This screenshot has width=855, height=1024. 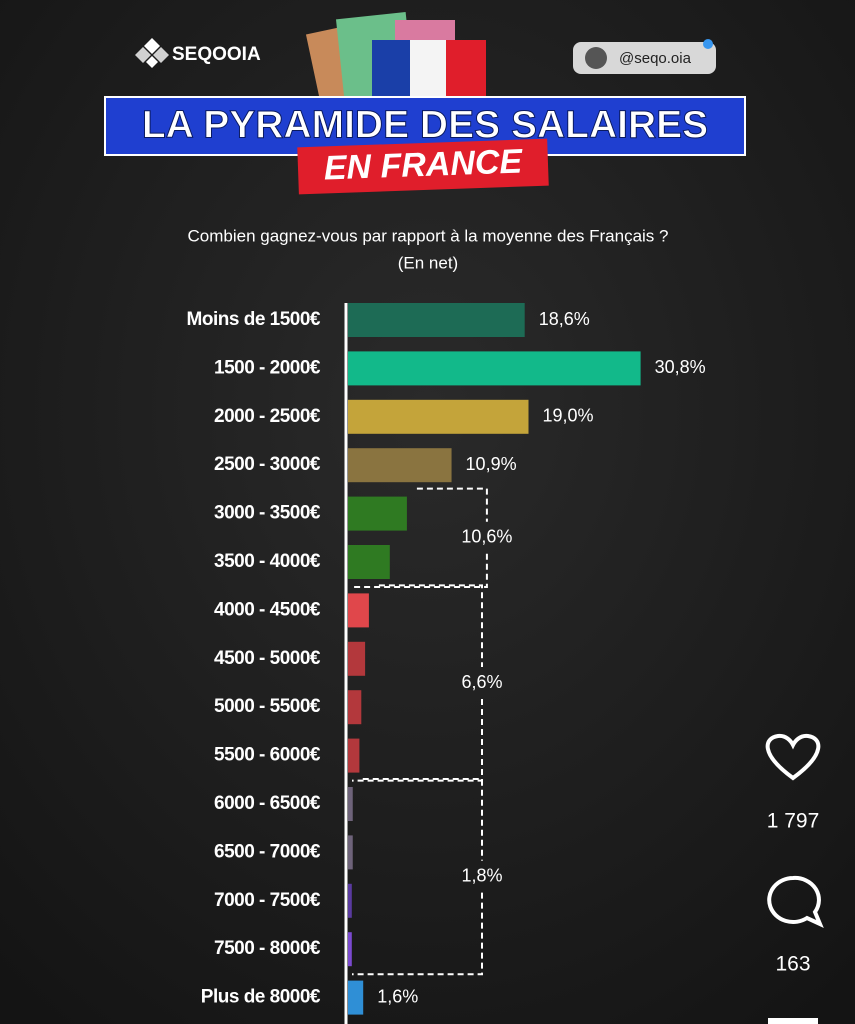 I want to click on handle-pill, so click(x=644, y=58).